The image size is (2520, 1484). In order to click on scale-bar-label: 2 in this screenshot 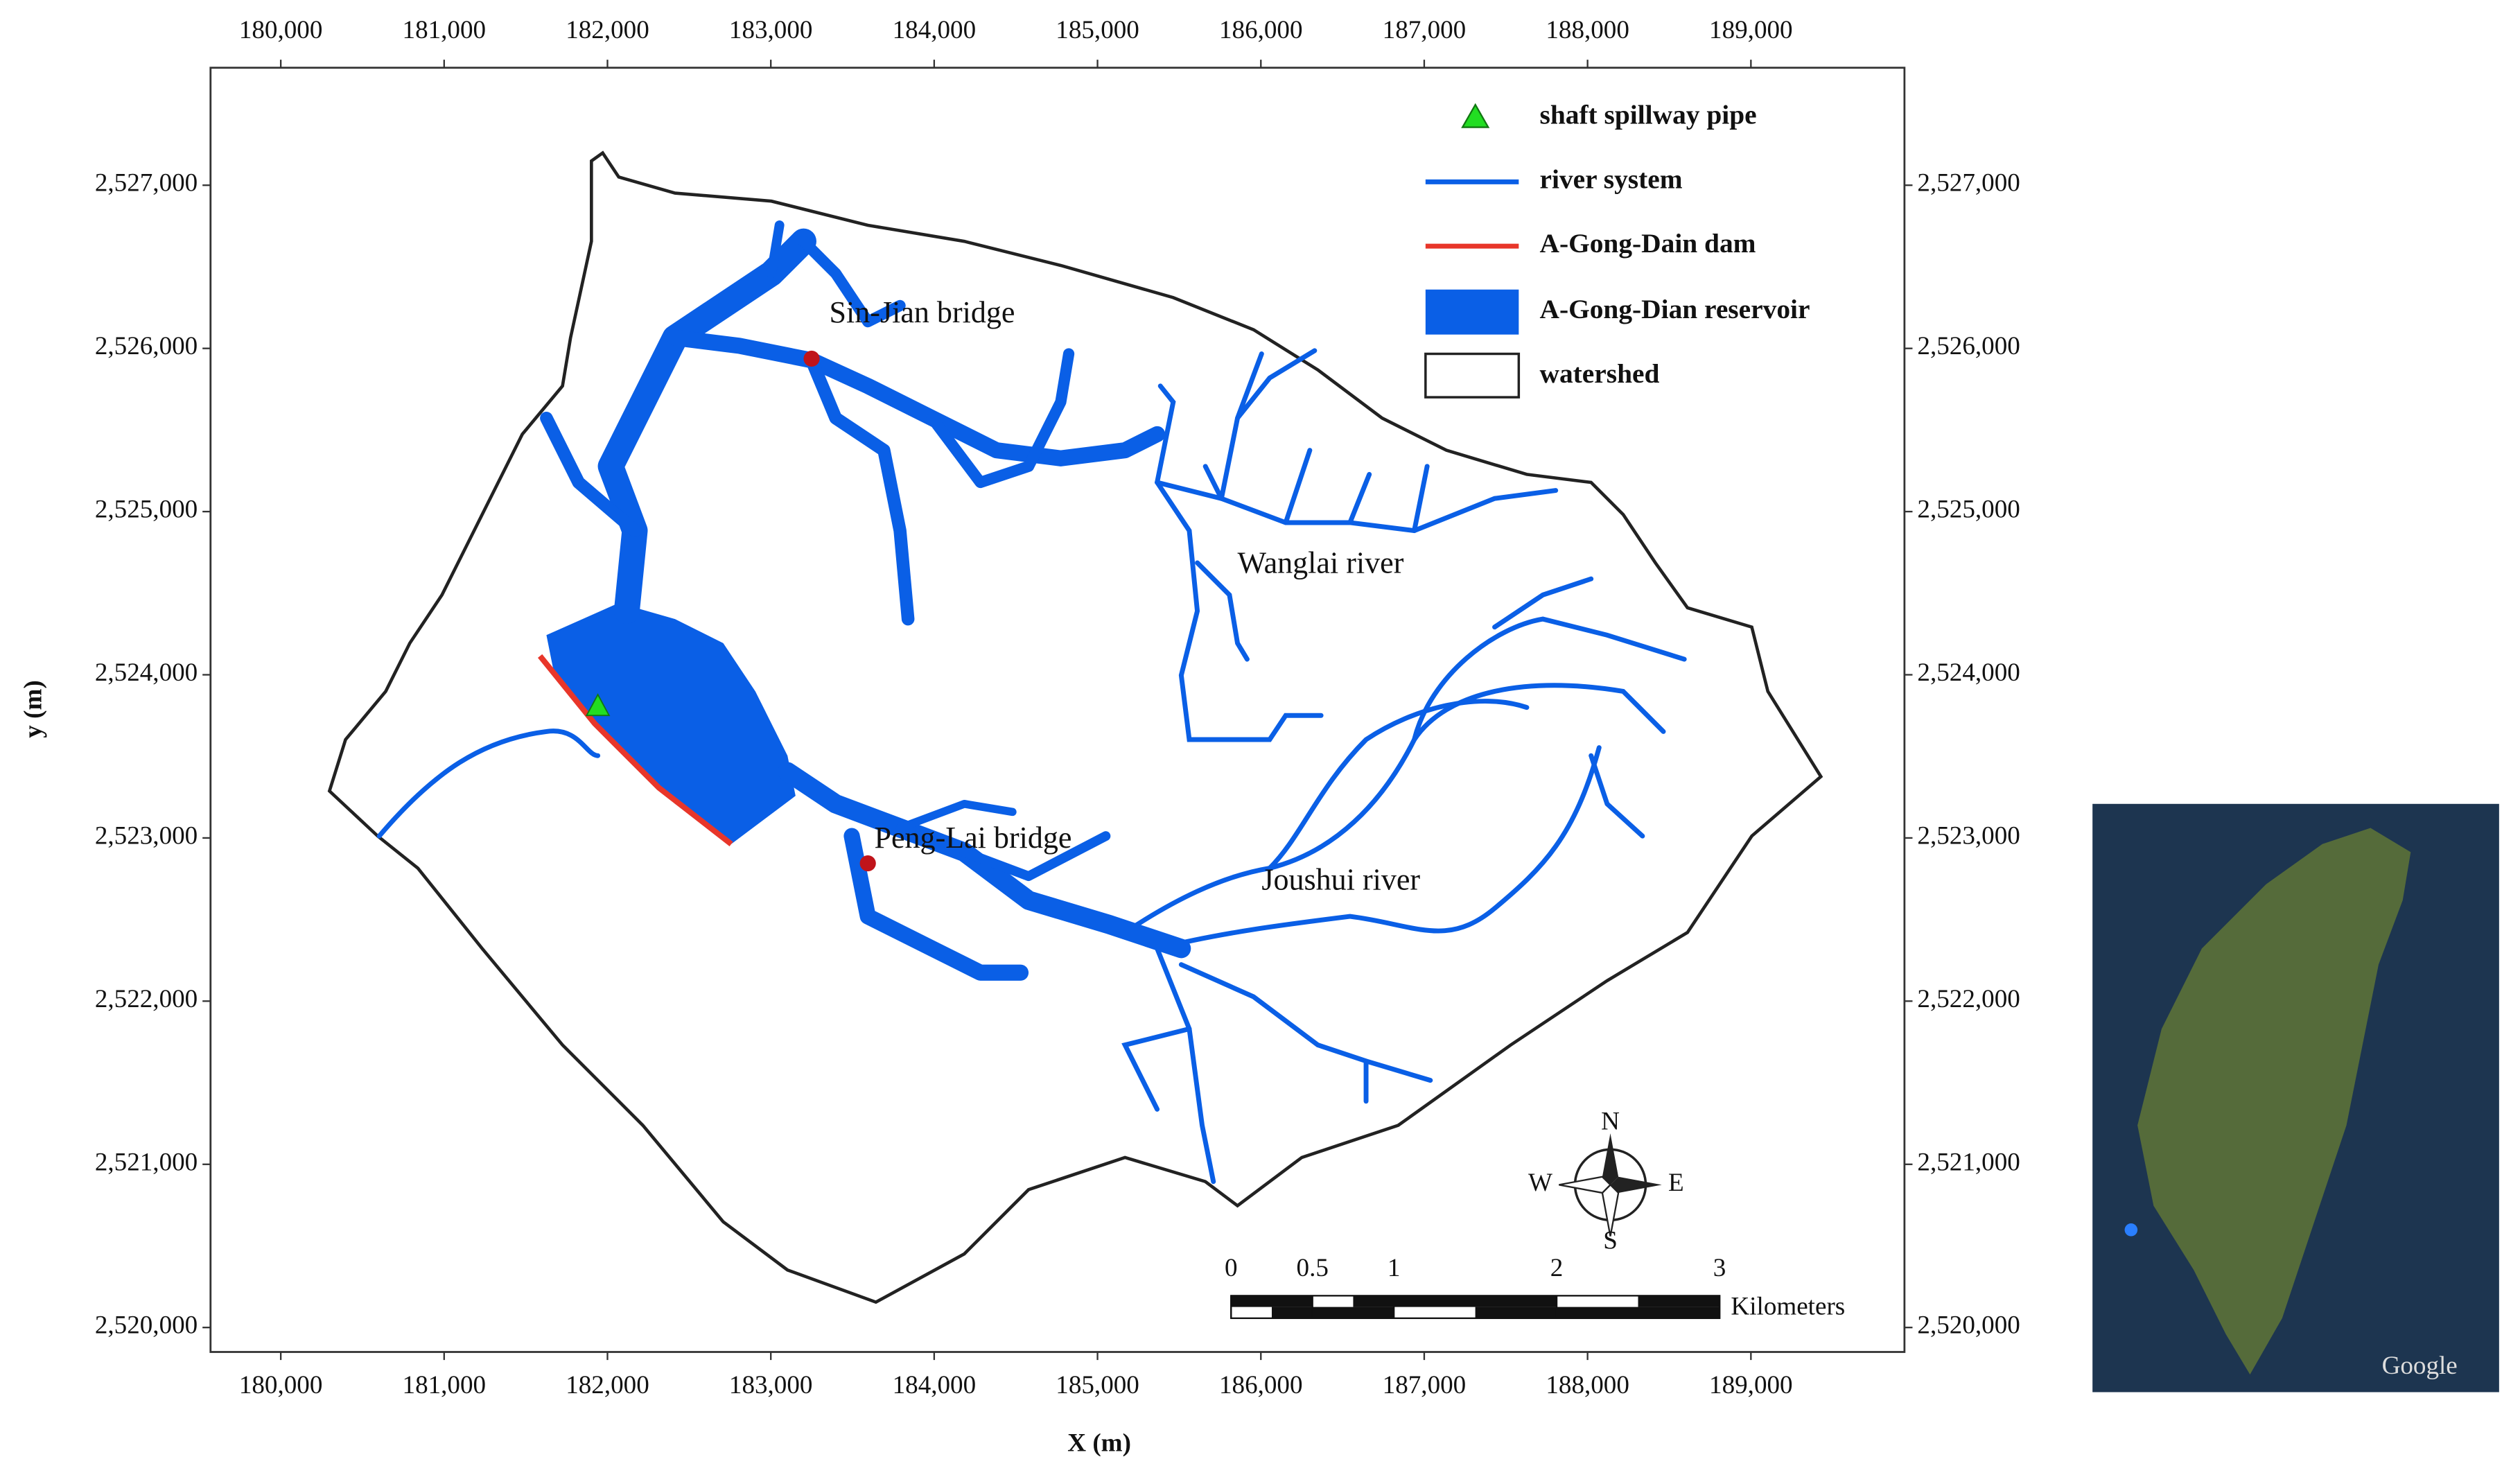, I will do `click(1557, 1268)`.